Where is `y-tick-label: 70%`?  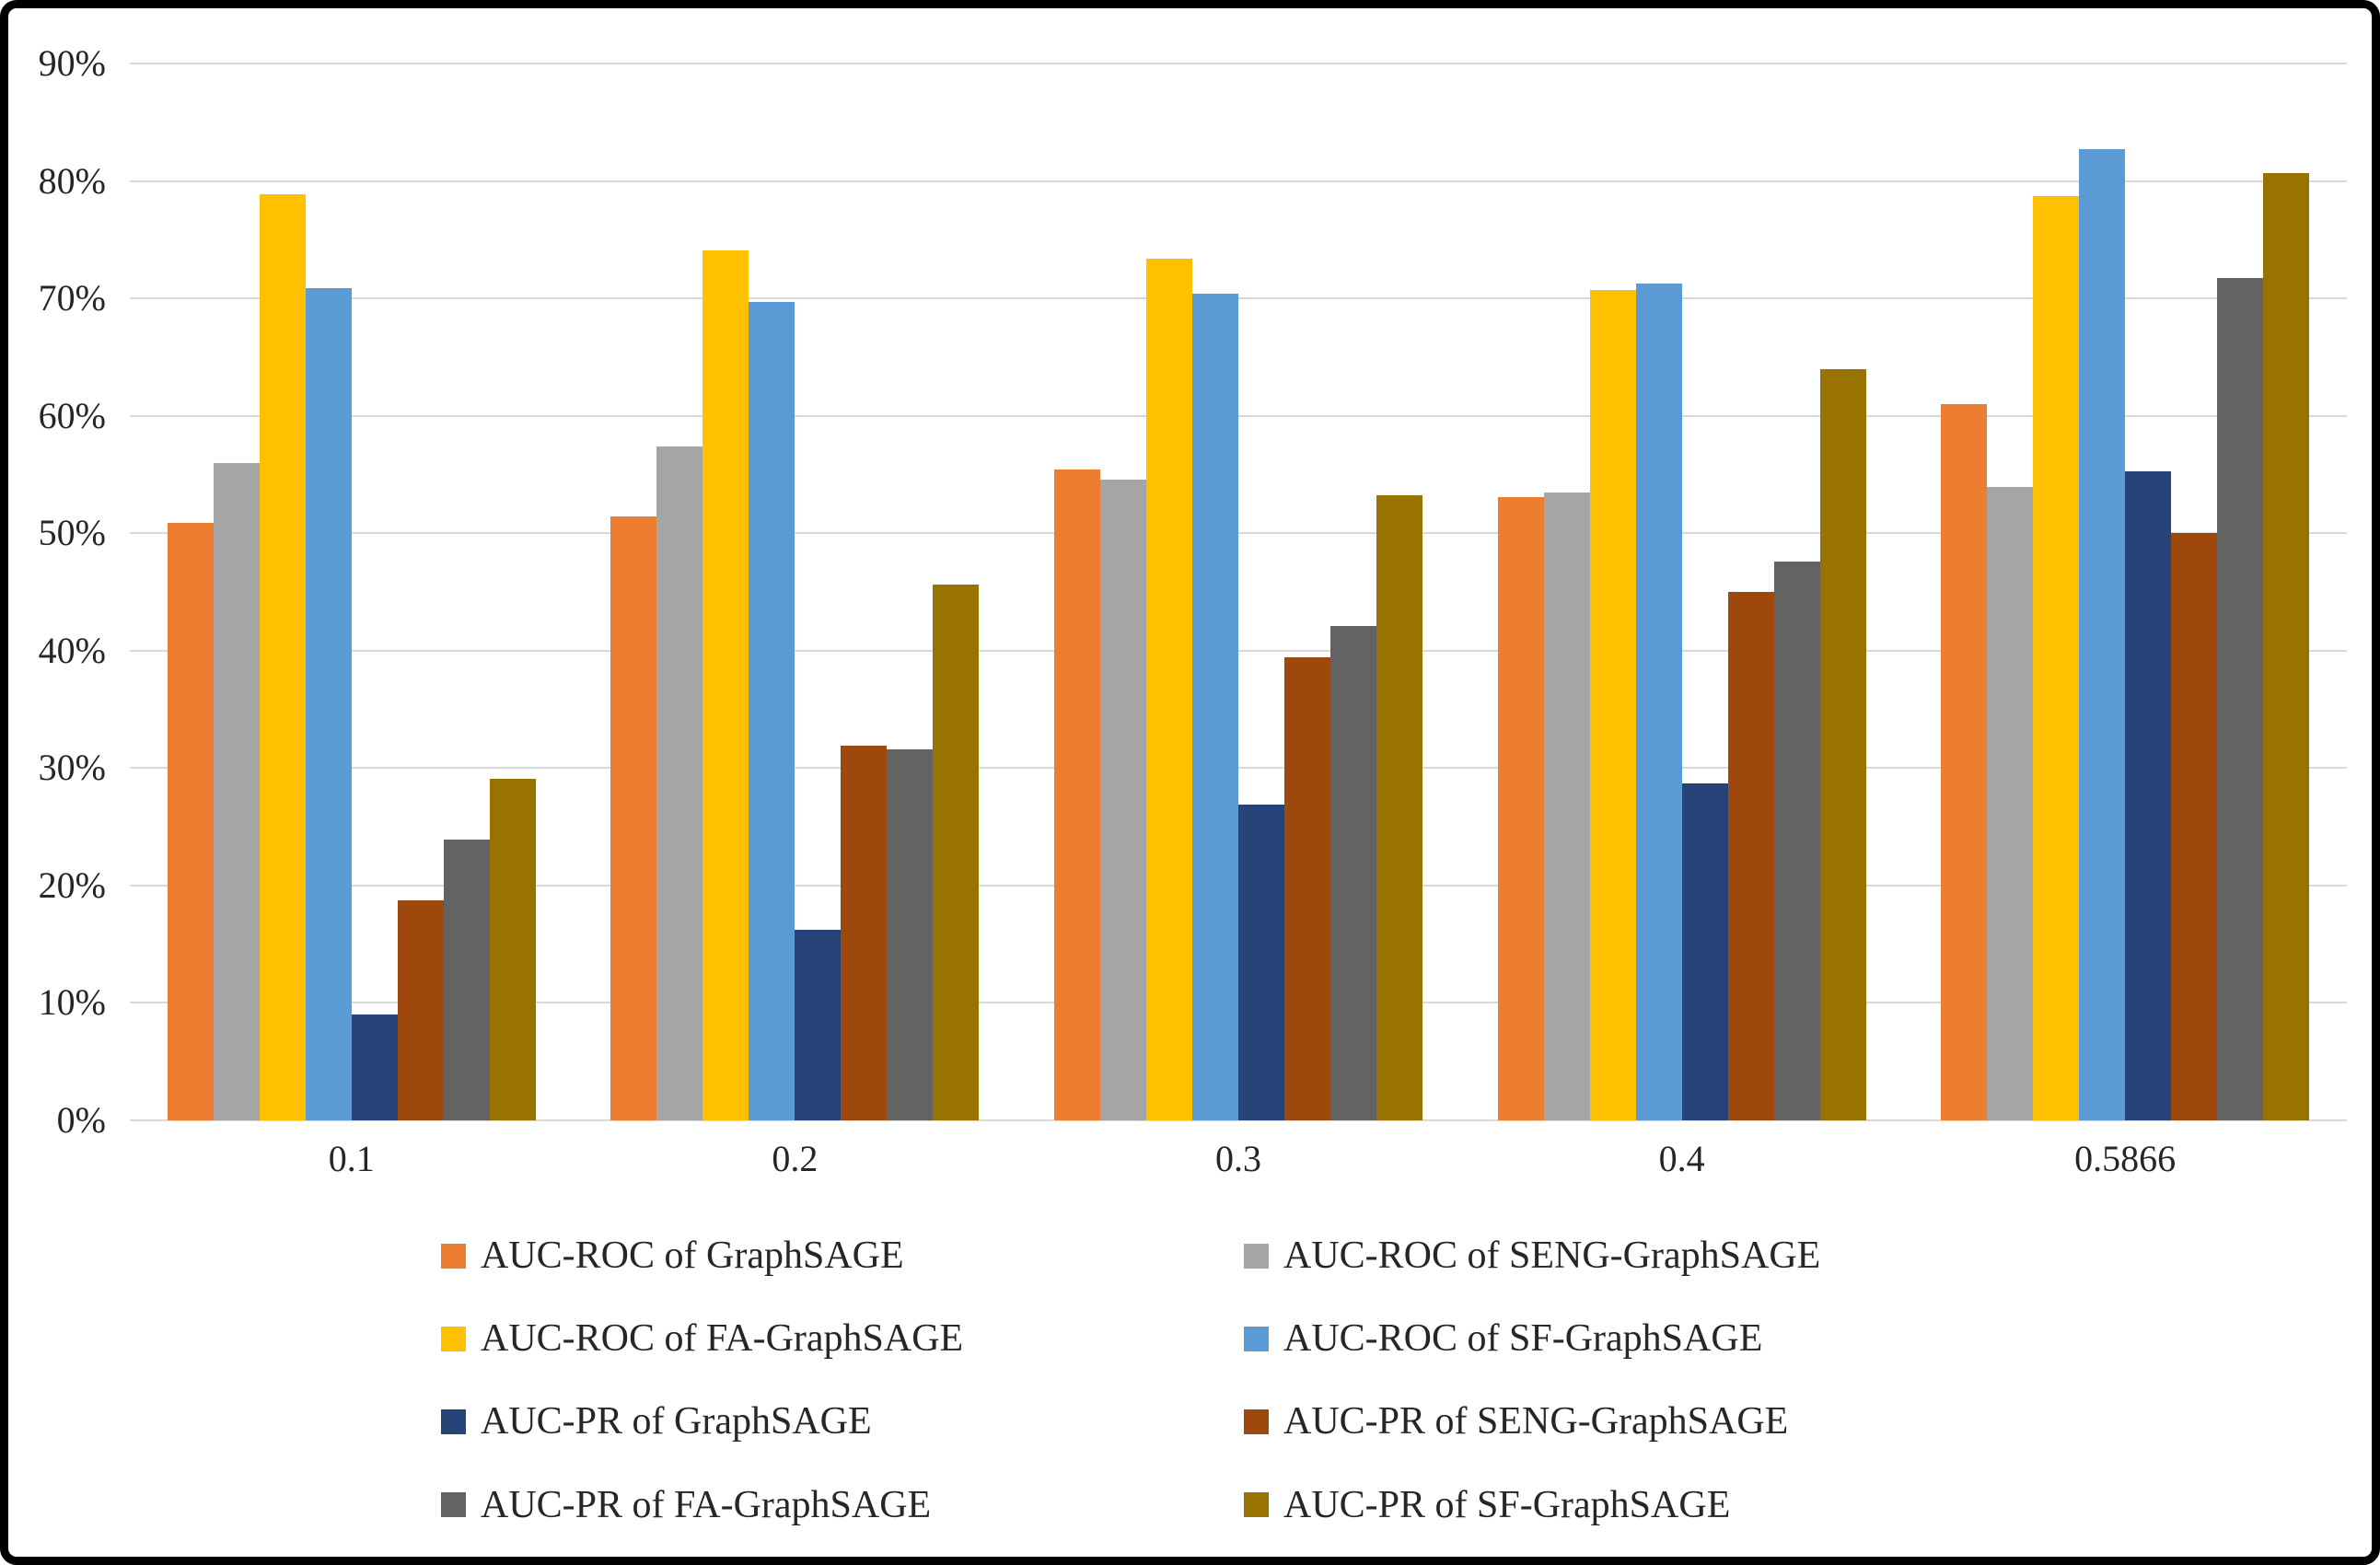 y-tick-label: 70% is located at coordinates (72, 298).